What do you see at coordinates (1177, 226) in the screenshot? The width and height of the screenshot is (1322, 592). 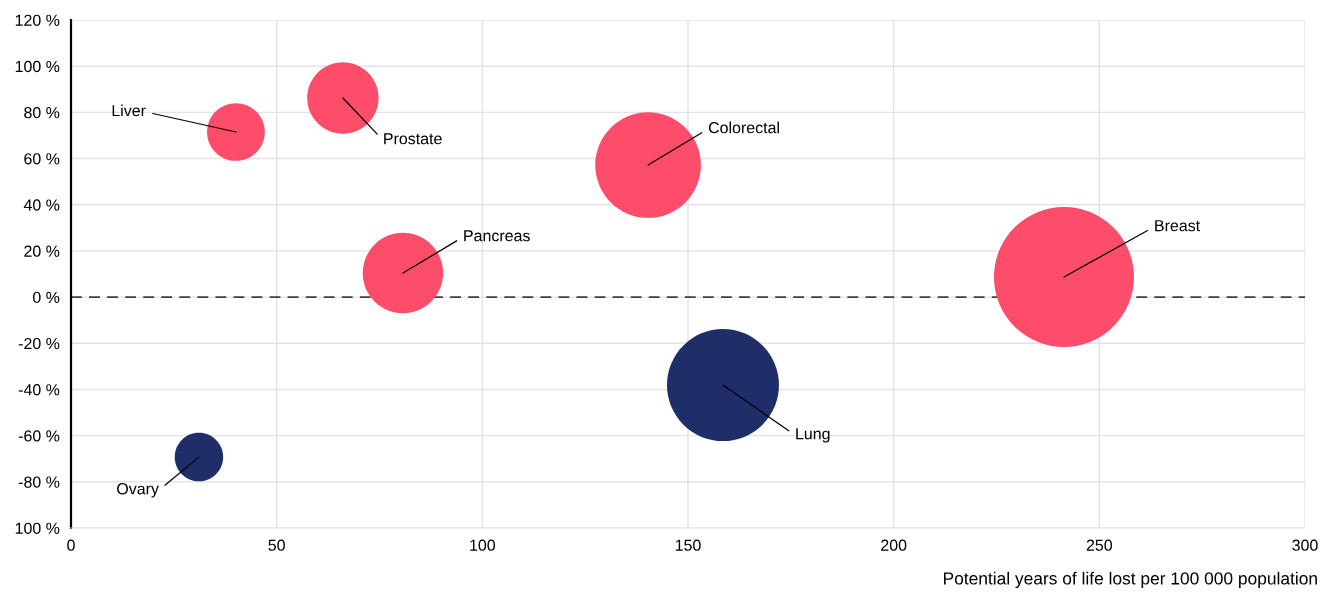 I see `annotation: Breast` at bounding box center [1177, 226].